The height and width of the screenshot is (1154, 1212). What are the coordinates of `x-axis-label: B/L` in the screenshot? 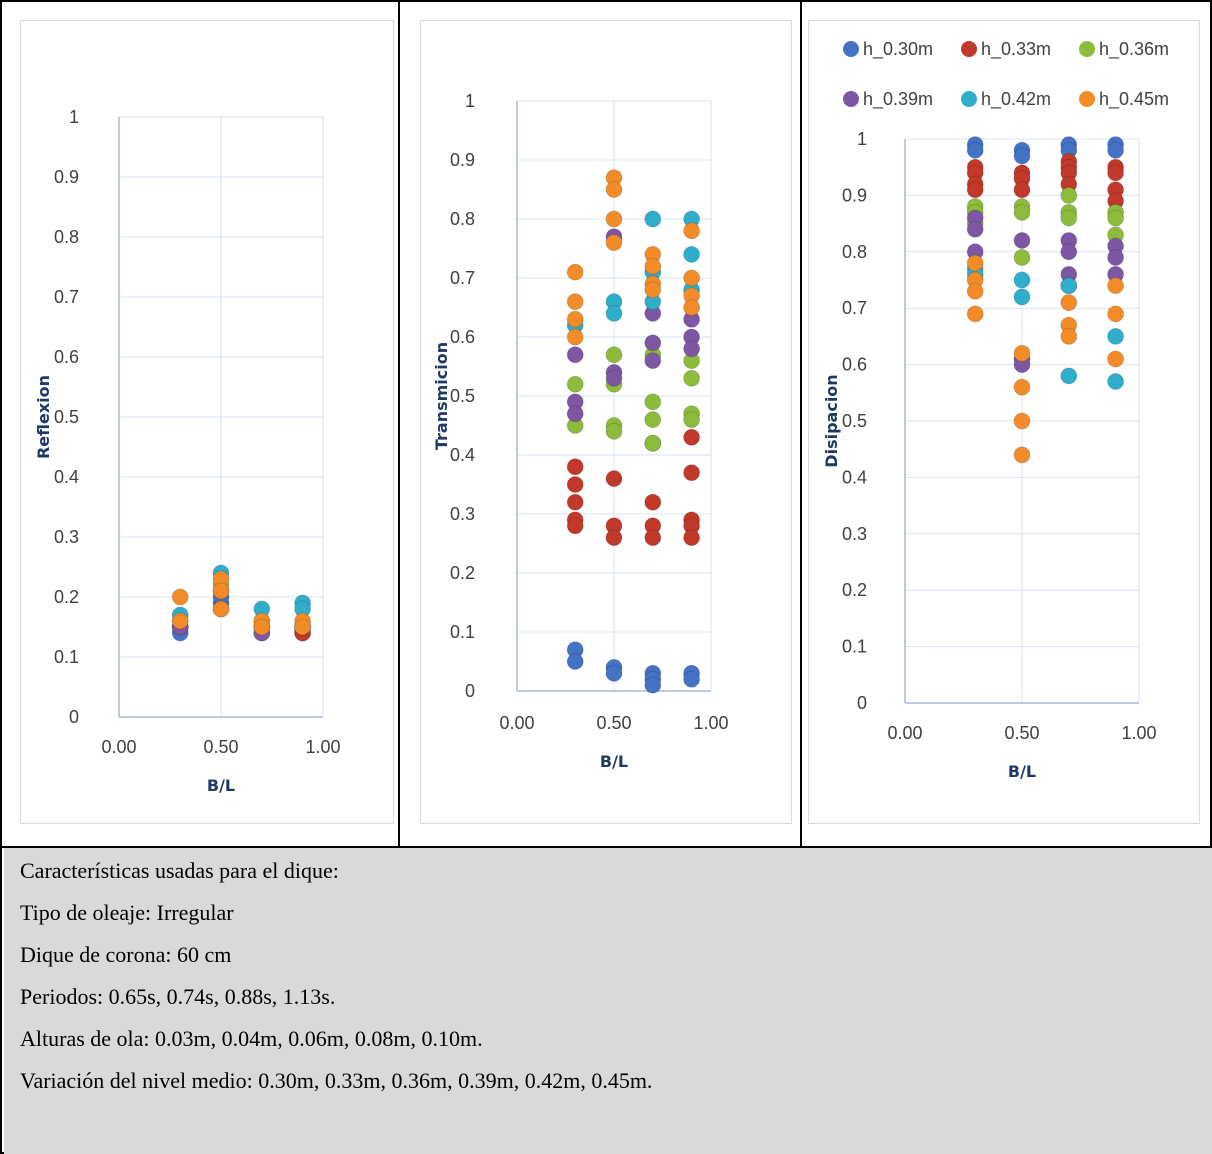 It's located at (614, 761).